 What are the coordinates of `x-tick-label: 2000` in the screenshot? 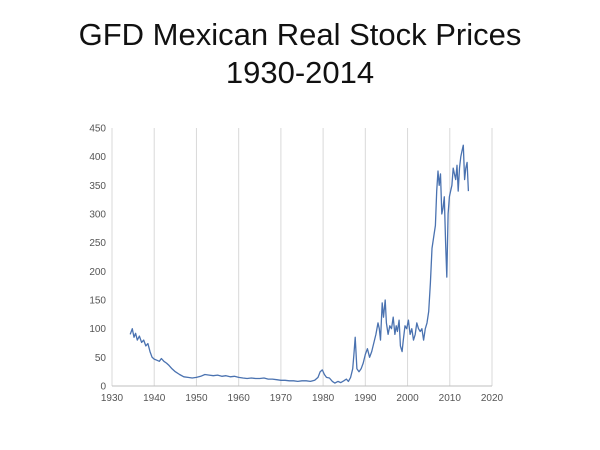 It's located at (407, 398).